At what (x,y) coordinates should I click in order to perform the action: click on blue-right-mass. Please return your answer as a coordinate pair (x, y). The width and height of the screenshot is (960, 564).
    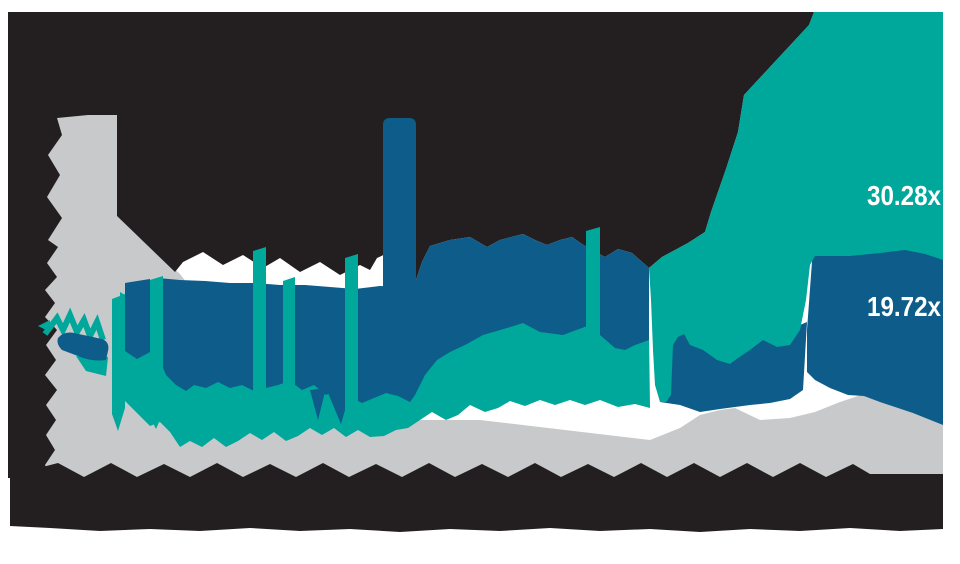
    Looking at the image, I should click on (875, 336).